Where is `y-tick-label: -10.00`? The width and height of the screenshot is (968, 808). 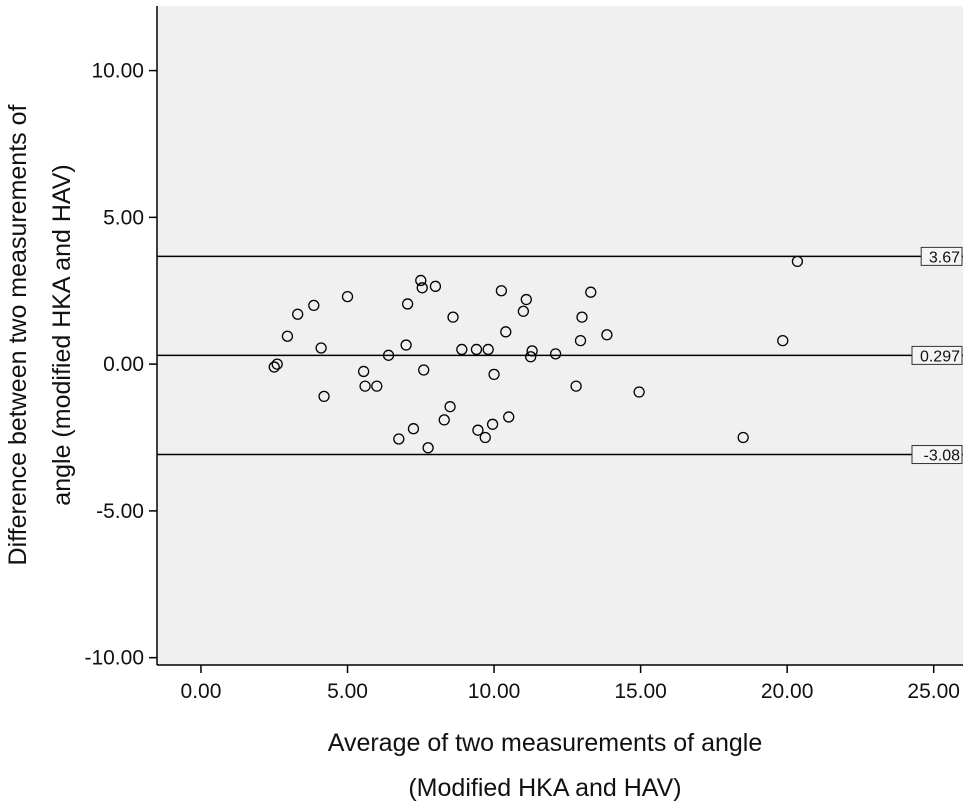
y-tick-label: -10.00 is located at coordinates (114, 658).